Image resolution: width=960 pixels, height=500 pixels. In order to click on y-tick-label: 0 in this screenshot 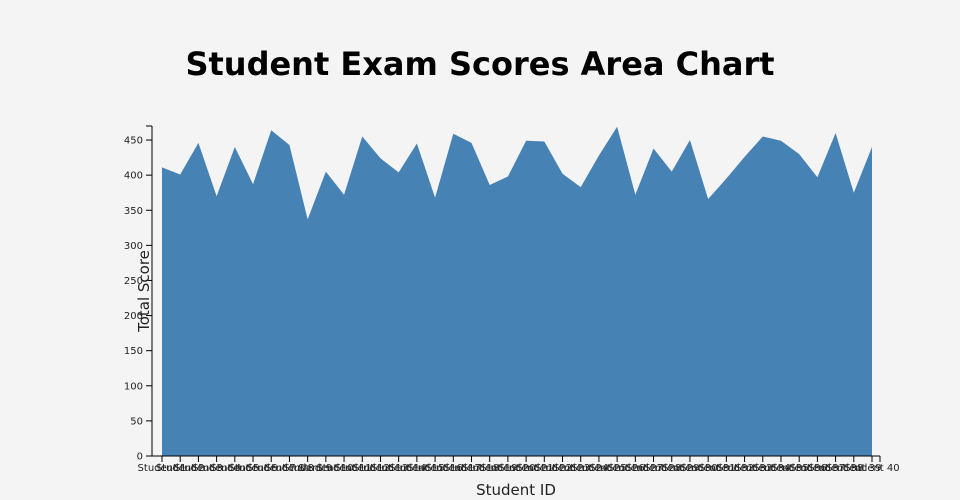, I will do `click(140, 457)`.